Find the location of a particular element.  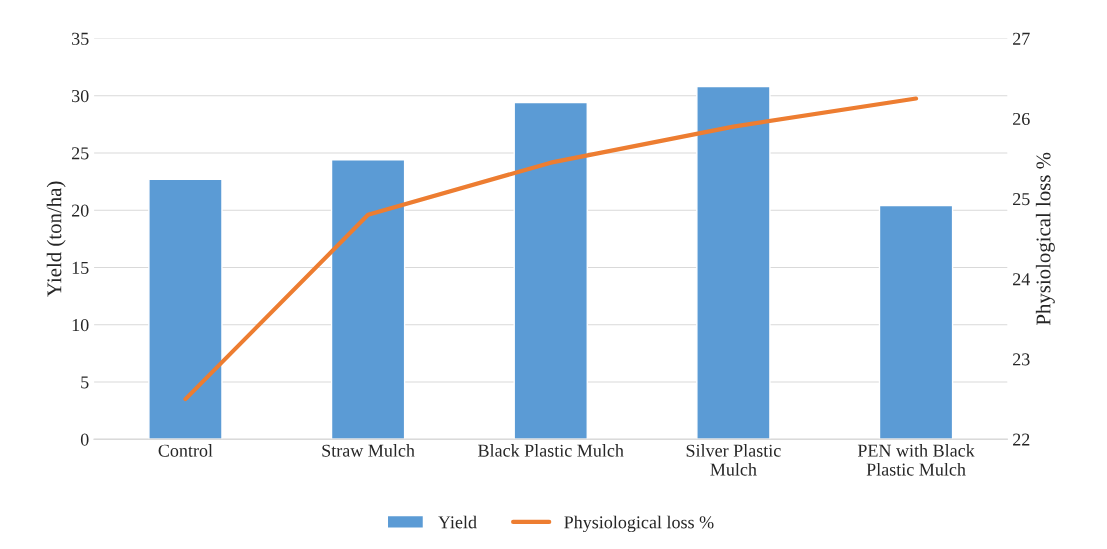

y-axis-title: Yield (ton/ha) is located at coordinates (56, 239).